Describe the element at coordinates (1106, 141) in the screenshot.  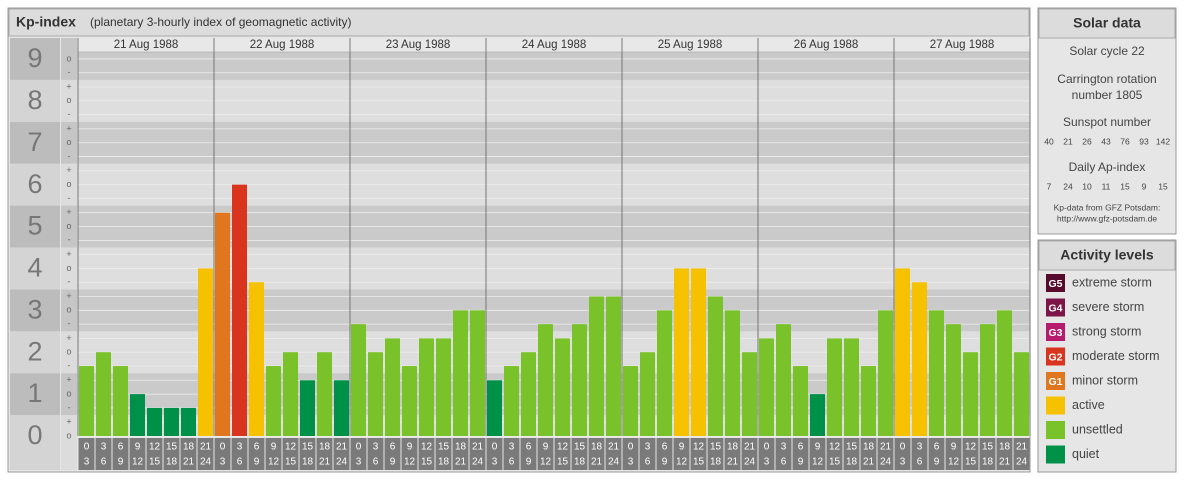
I see `sunspot-value: 43` at that location.